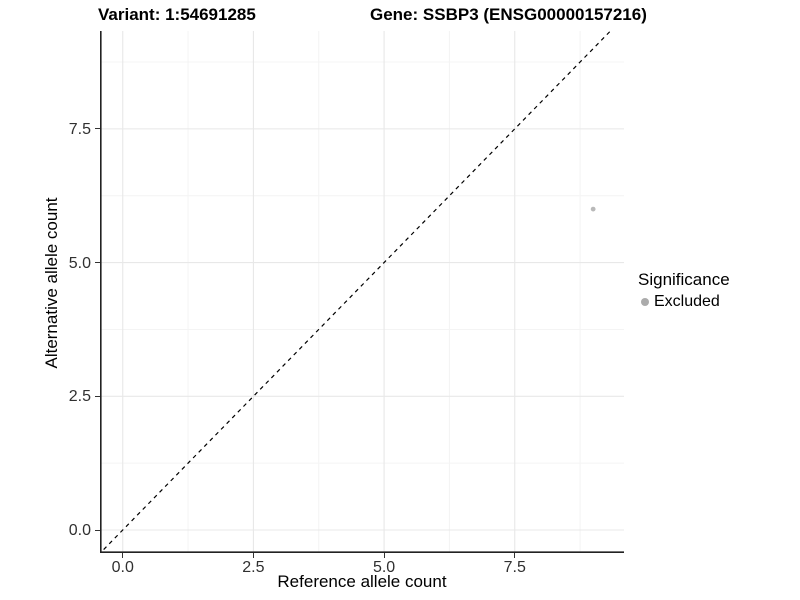  I want to click on legend-entry-excluded: Excluded, so click(684, 302).